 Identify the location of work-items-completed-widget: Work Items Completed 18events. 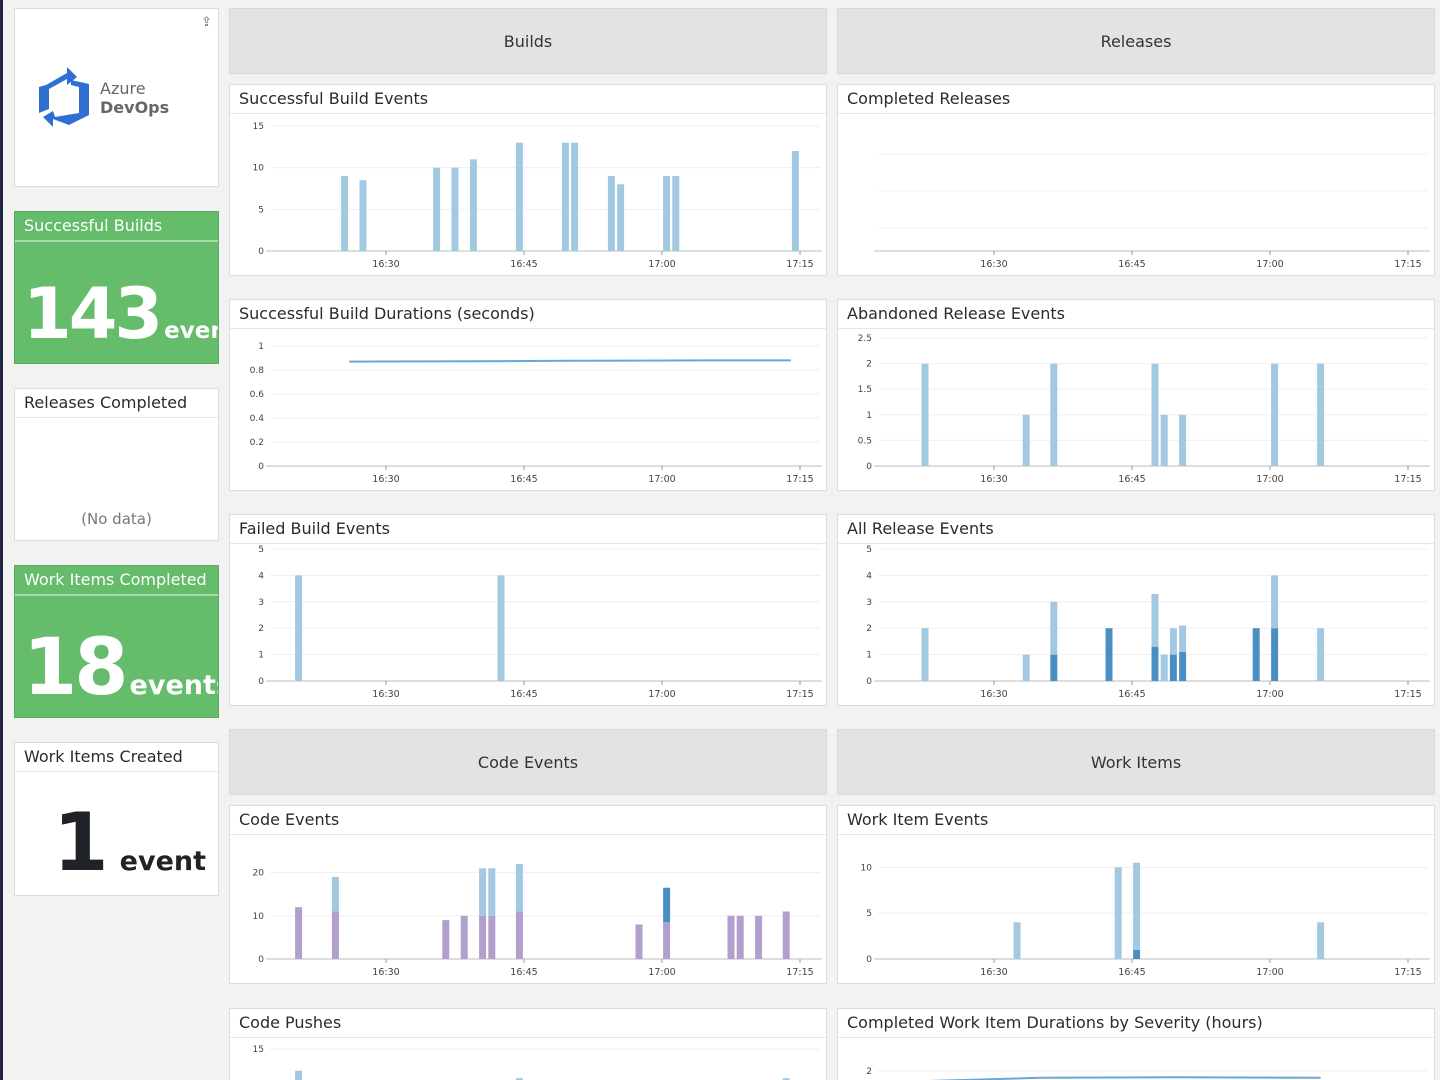
(116, 641).